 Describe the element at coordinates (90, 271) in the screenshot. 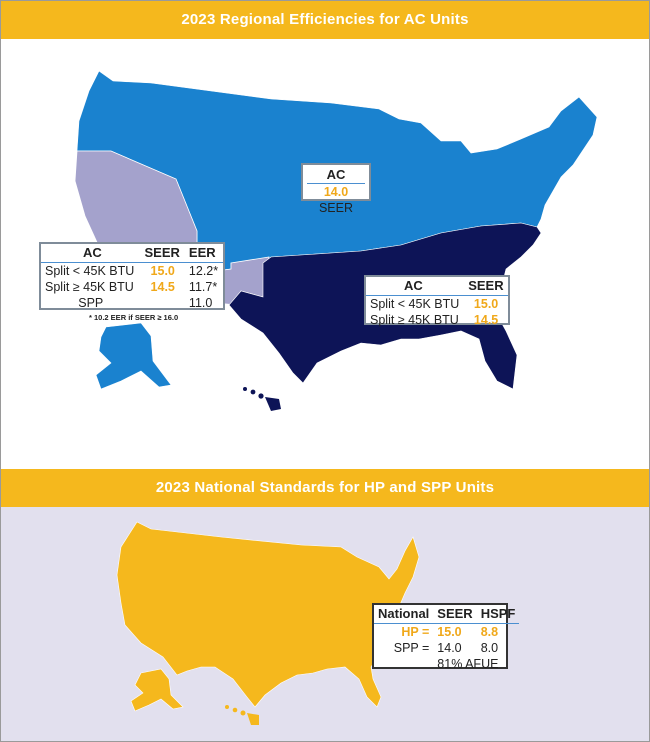

I see `sw-row-label: Split < 45K BTU` at that location.